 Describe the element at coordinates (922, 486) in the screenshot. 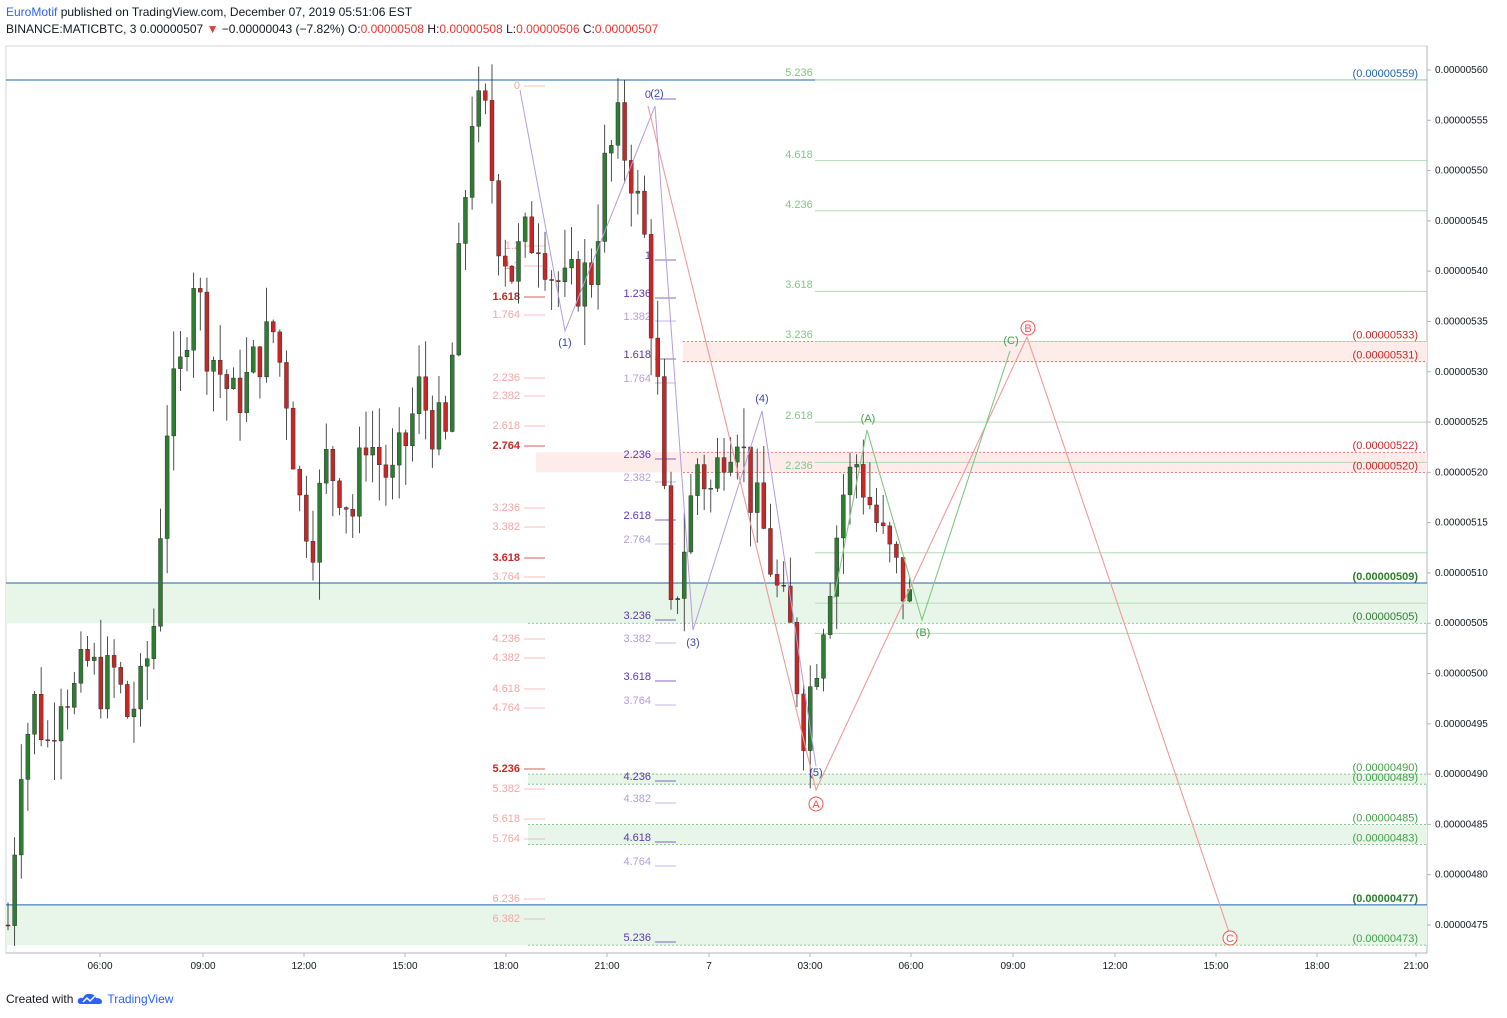

I see `wave-green-line` at that location.